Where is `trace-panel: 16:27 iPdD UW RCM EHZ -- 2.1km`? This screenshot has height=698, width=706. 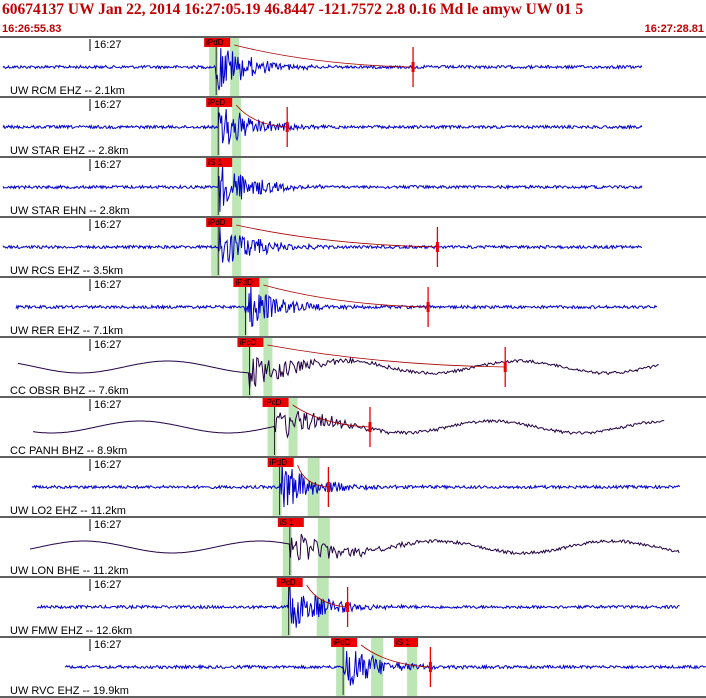 trace-panel: 16:27 iPdD UW RCM EHZ -- 2.1km is located at coordinates (322, 67).